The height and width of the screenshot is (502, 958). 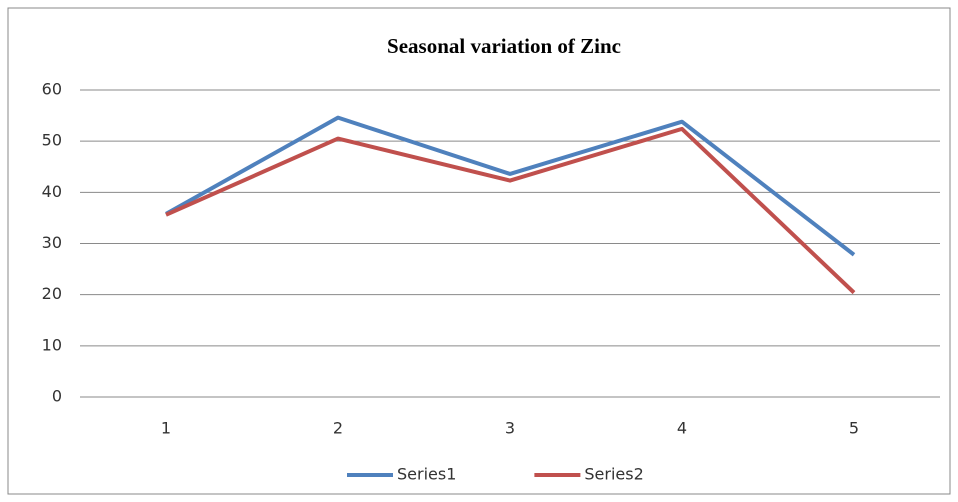 What do you see at coordinates (510, 428) in the screenshot?
I see `x-tick-label: 3` at bounding box center [510, 428].